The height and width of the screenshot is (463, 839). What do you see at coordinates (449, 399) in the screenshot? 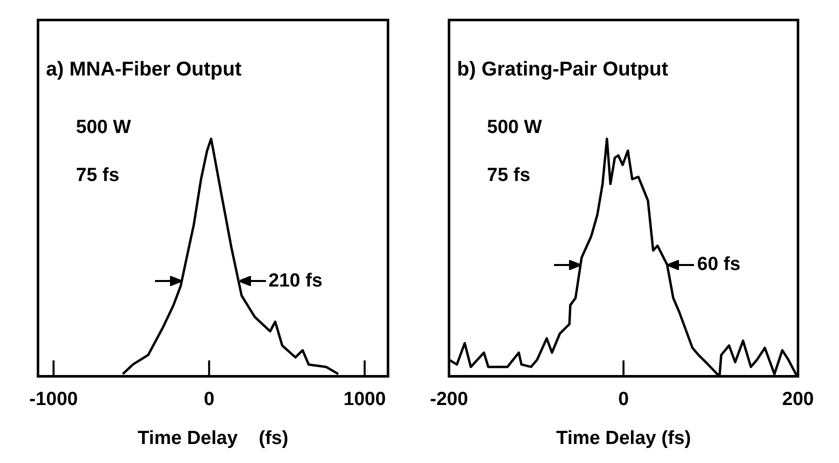
I see `x-tick-label: -200` at bounding box center [449, 399].